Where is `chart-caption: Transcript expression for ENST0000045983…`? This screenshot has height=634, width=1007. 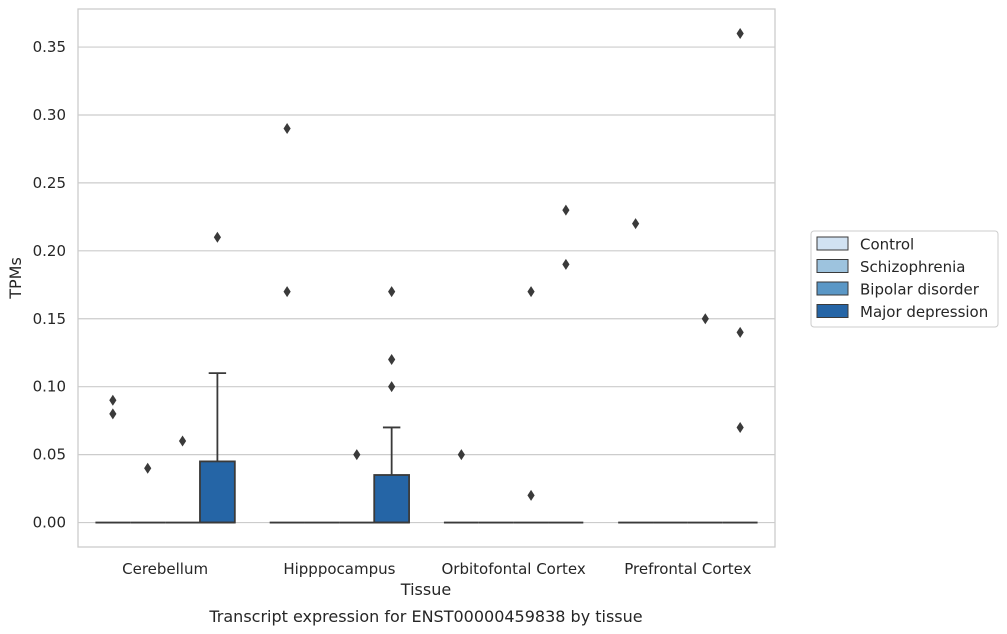
chart-caption: Transcript expression for ENST0000045983… is located at coordinates (425, 616).